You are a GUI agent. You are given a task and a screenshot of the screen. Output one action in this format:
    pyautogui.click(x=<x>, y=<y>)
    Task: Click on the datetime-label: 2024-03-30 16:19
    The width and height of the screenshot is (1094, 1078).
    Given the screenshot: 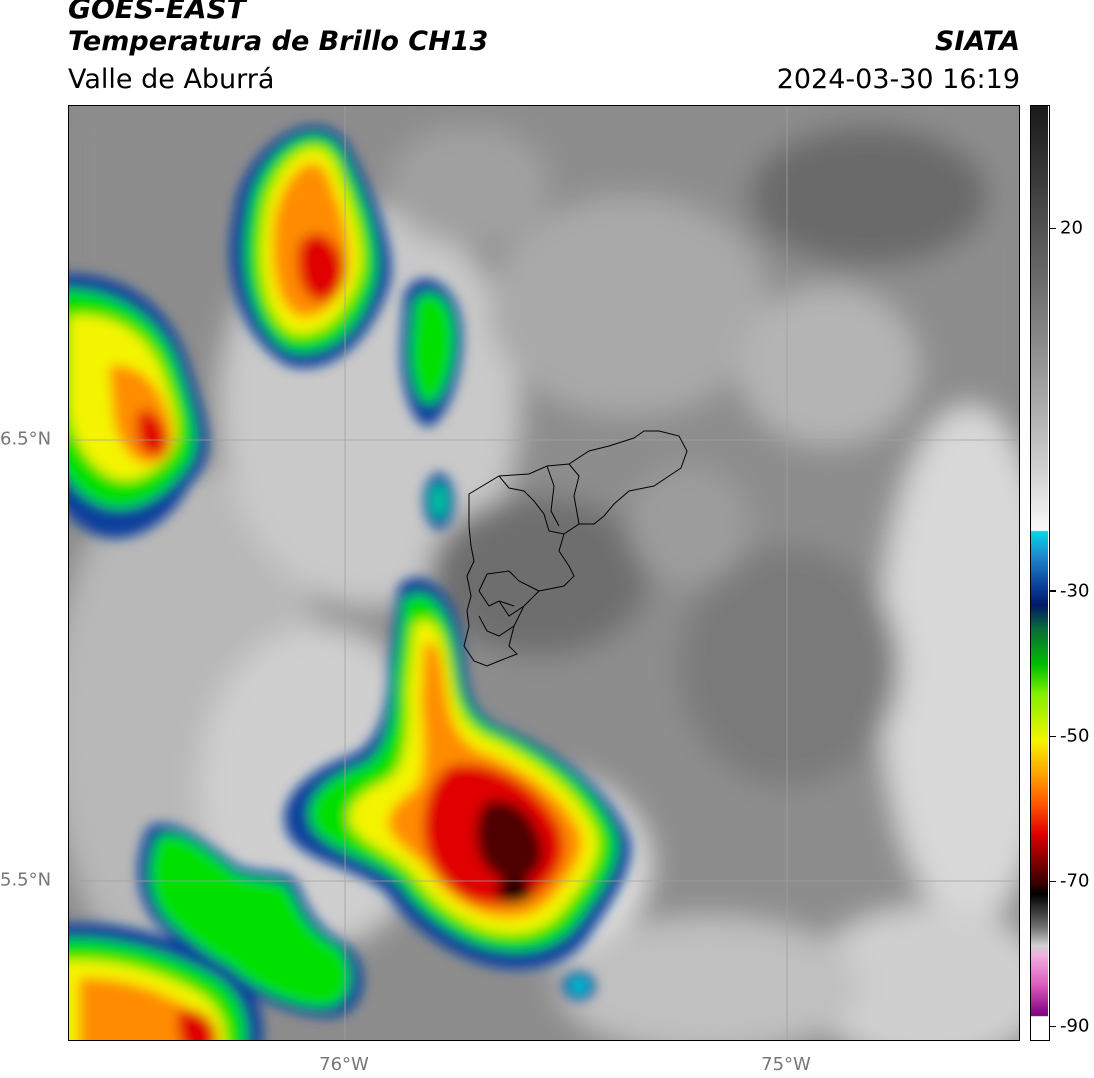 What is the action you would take?
    pyautogui.click(x=898, y=79)
    